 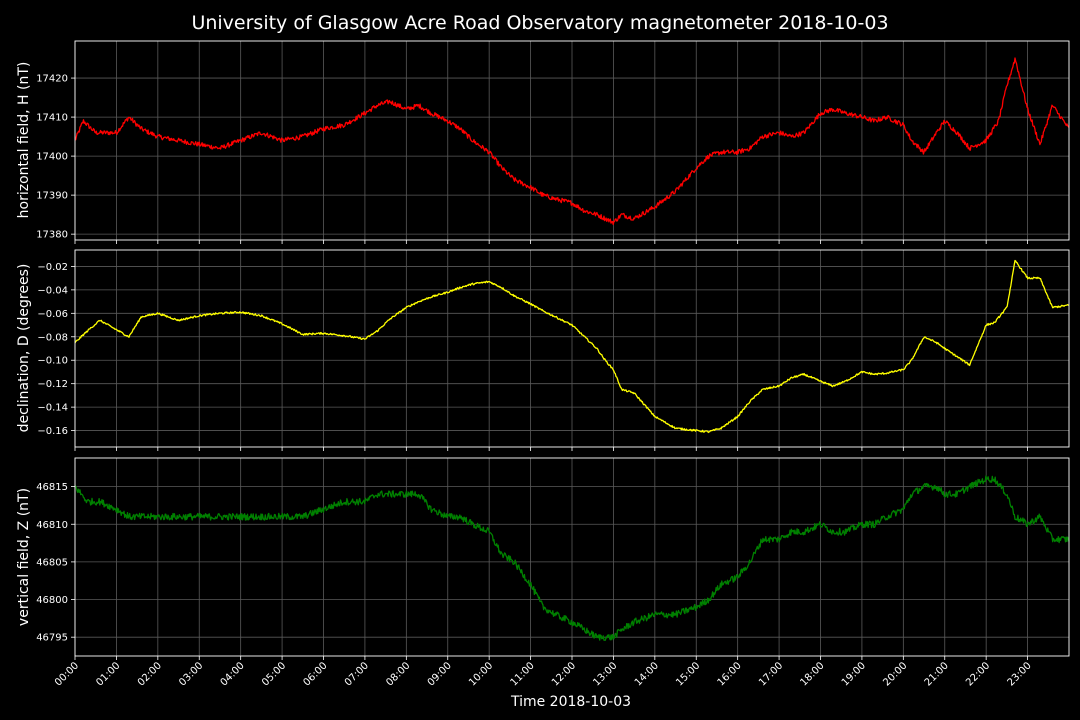 I want to click on y-tick-label: −0.08, so click(x=52, y=337).